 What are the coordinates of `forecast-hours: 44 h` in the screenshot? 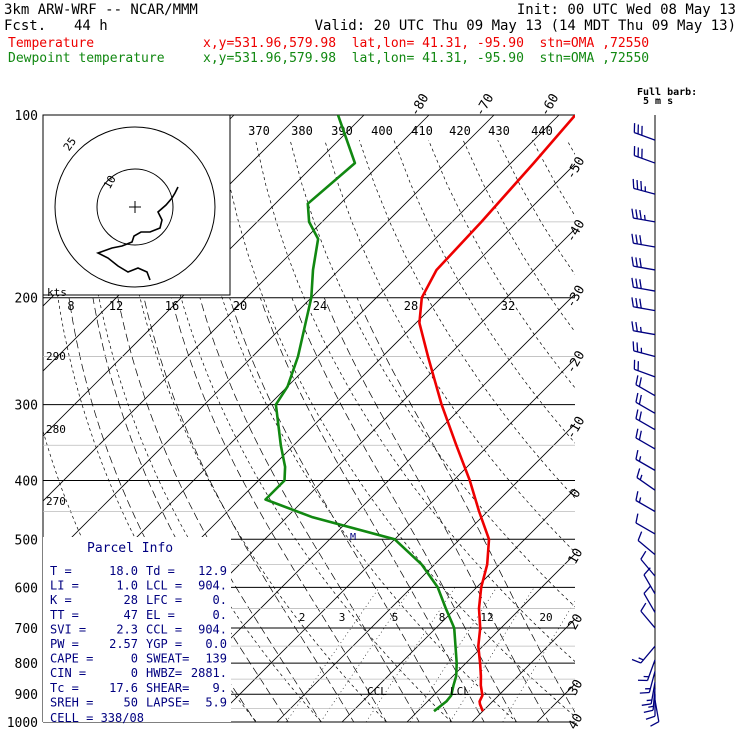 It's located at (91, 26).